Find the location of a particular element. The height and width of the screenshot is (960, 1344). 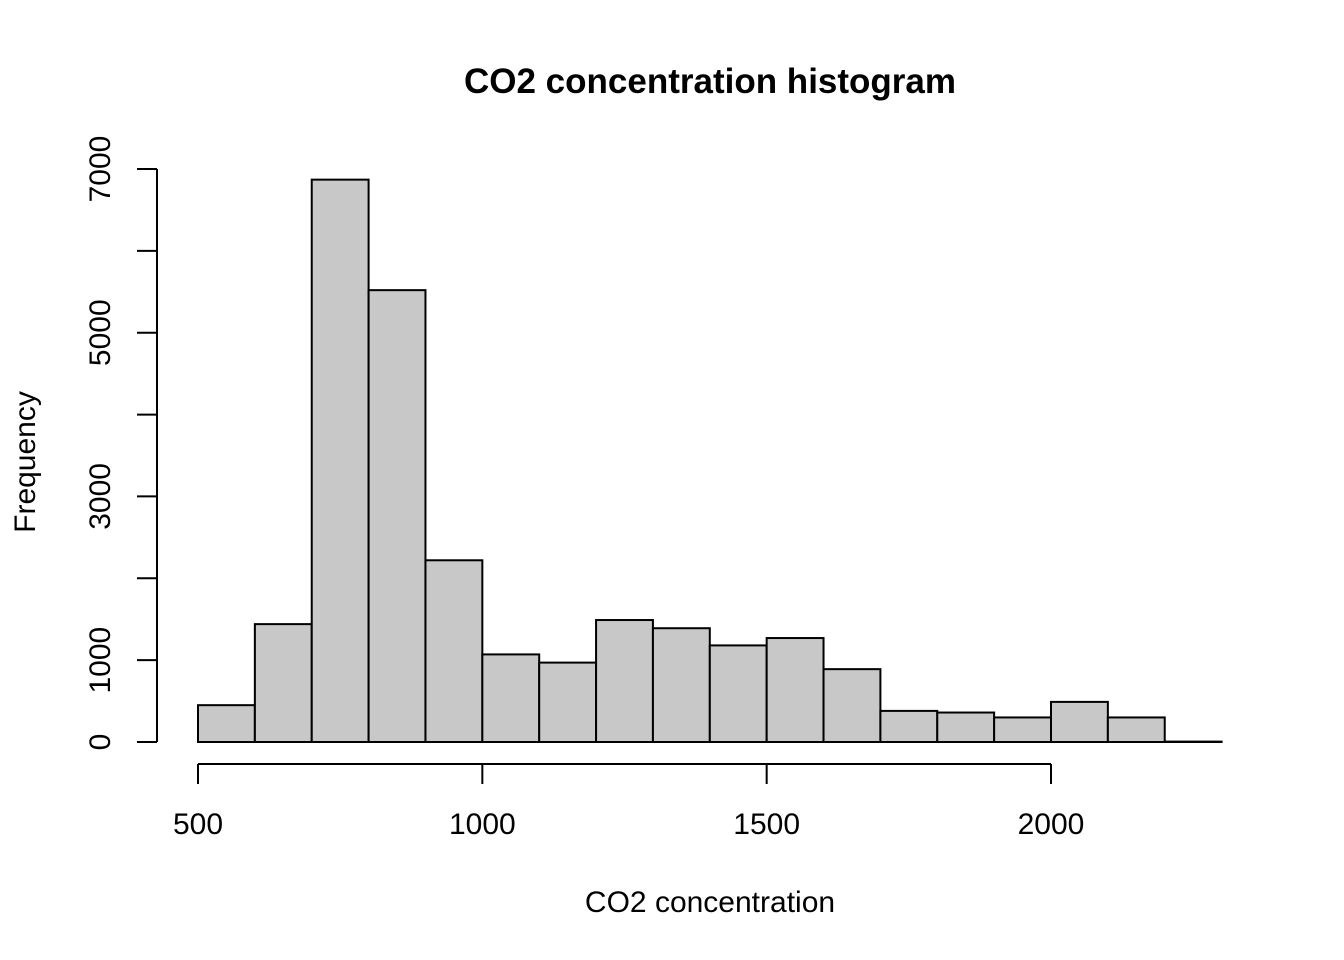

x-tick-label: 2000 is located at coordinates (1051, 824).